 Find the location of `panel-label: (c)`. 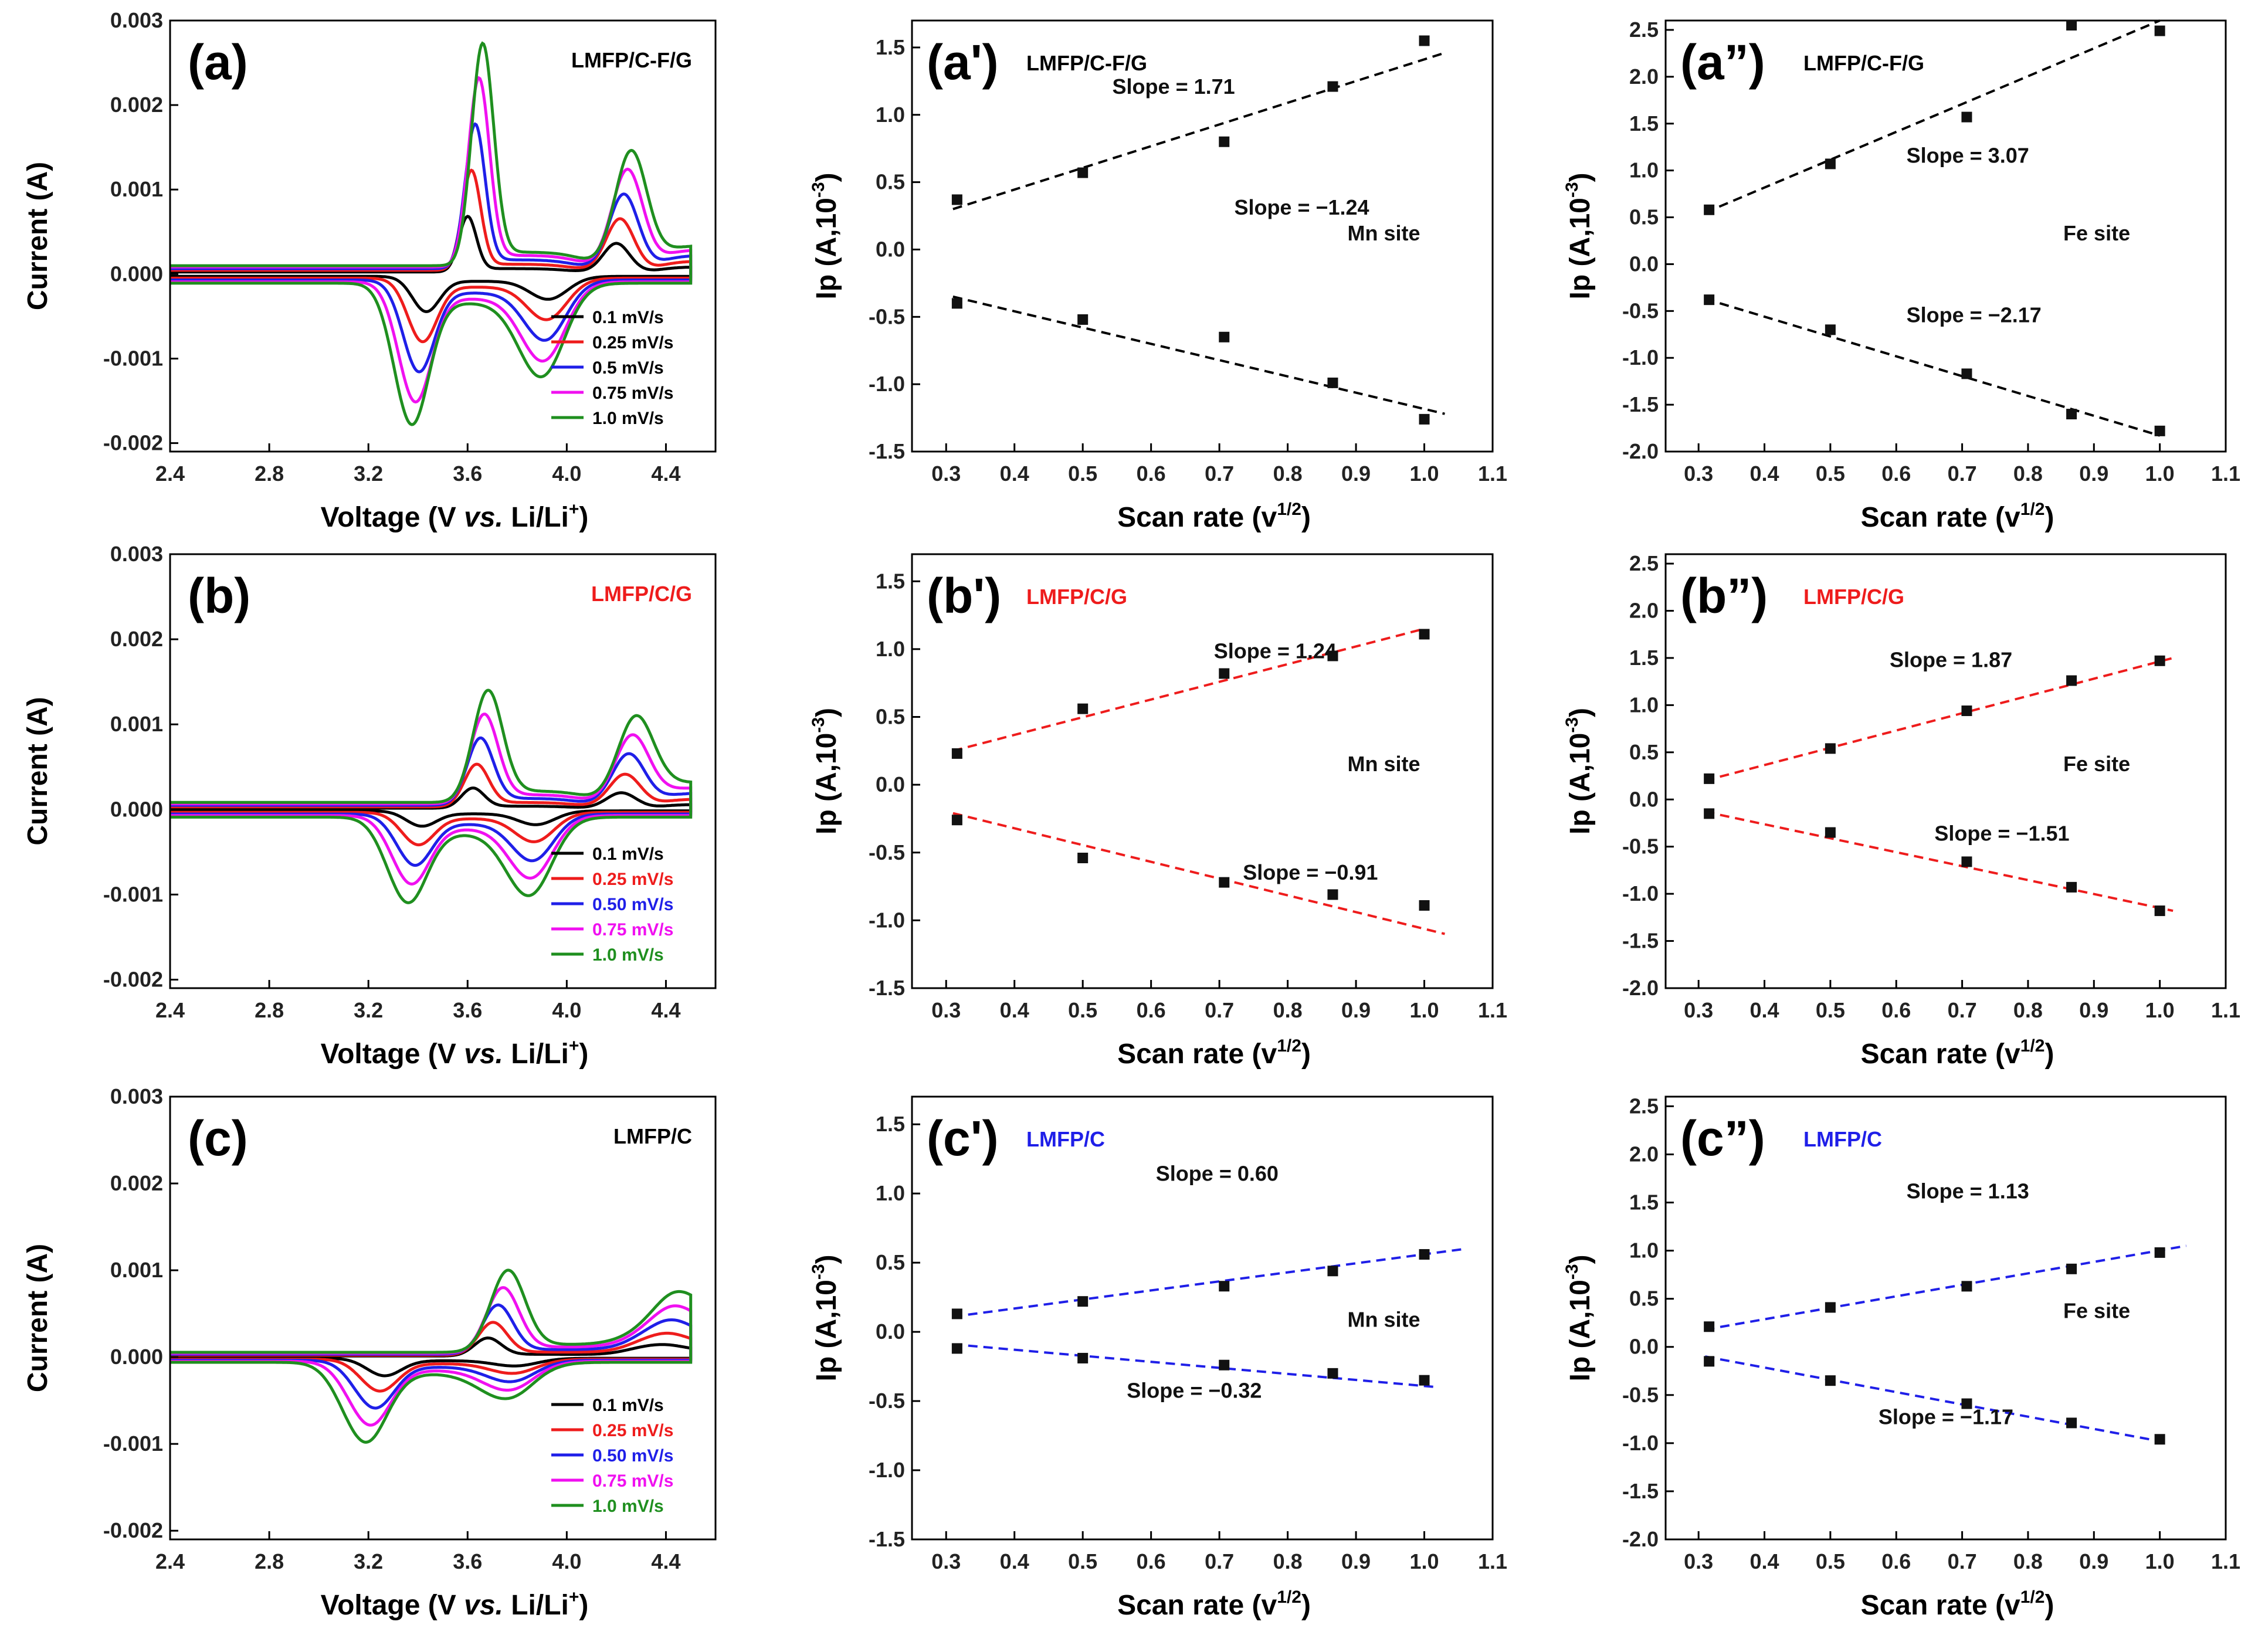

panel-label: (c) is located at coordinates (218, 1138).